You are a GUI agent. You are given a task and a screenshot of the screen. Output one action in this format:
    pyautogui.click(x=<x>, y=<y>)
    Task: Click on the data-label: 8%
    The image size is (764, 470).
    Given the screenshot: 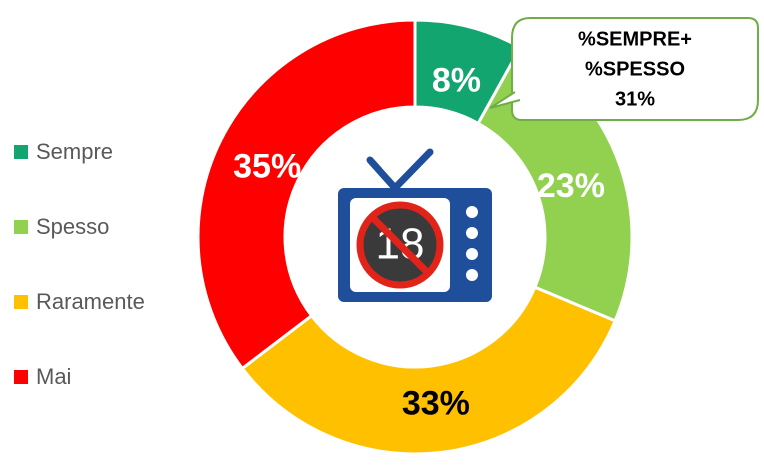 What is the action you would take?
    pyautogui.click(x=456, y=80)
    